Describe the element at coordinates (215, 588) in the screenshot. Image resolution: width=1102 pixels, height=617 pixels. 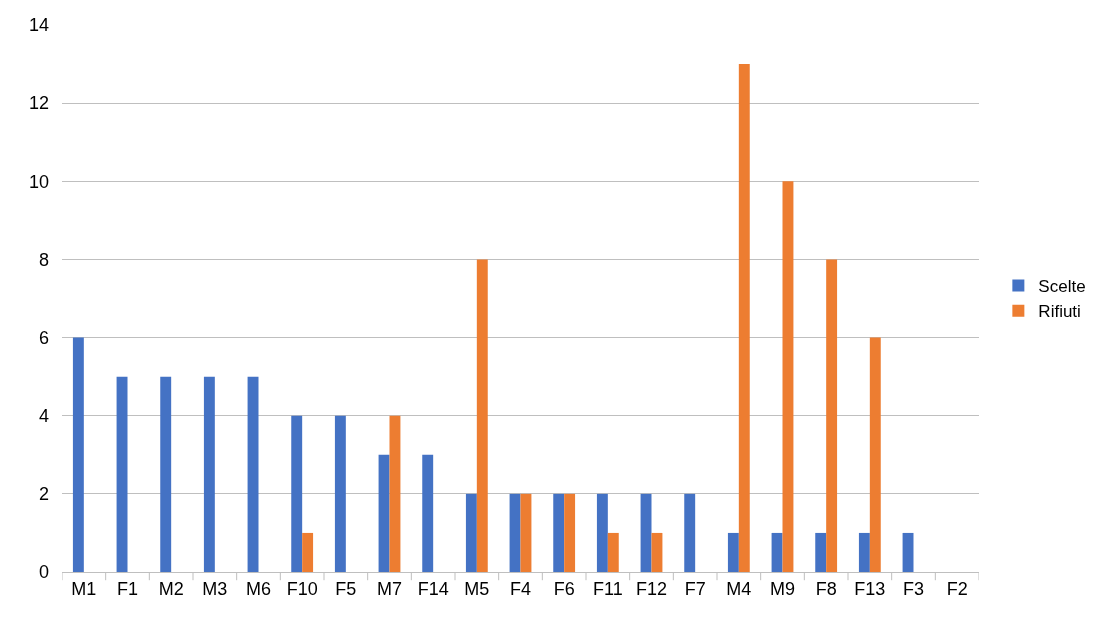
I see `x-tick-label: M3` at that location.